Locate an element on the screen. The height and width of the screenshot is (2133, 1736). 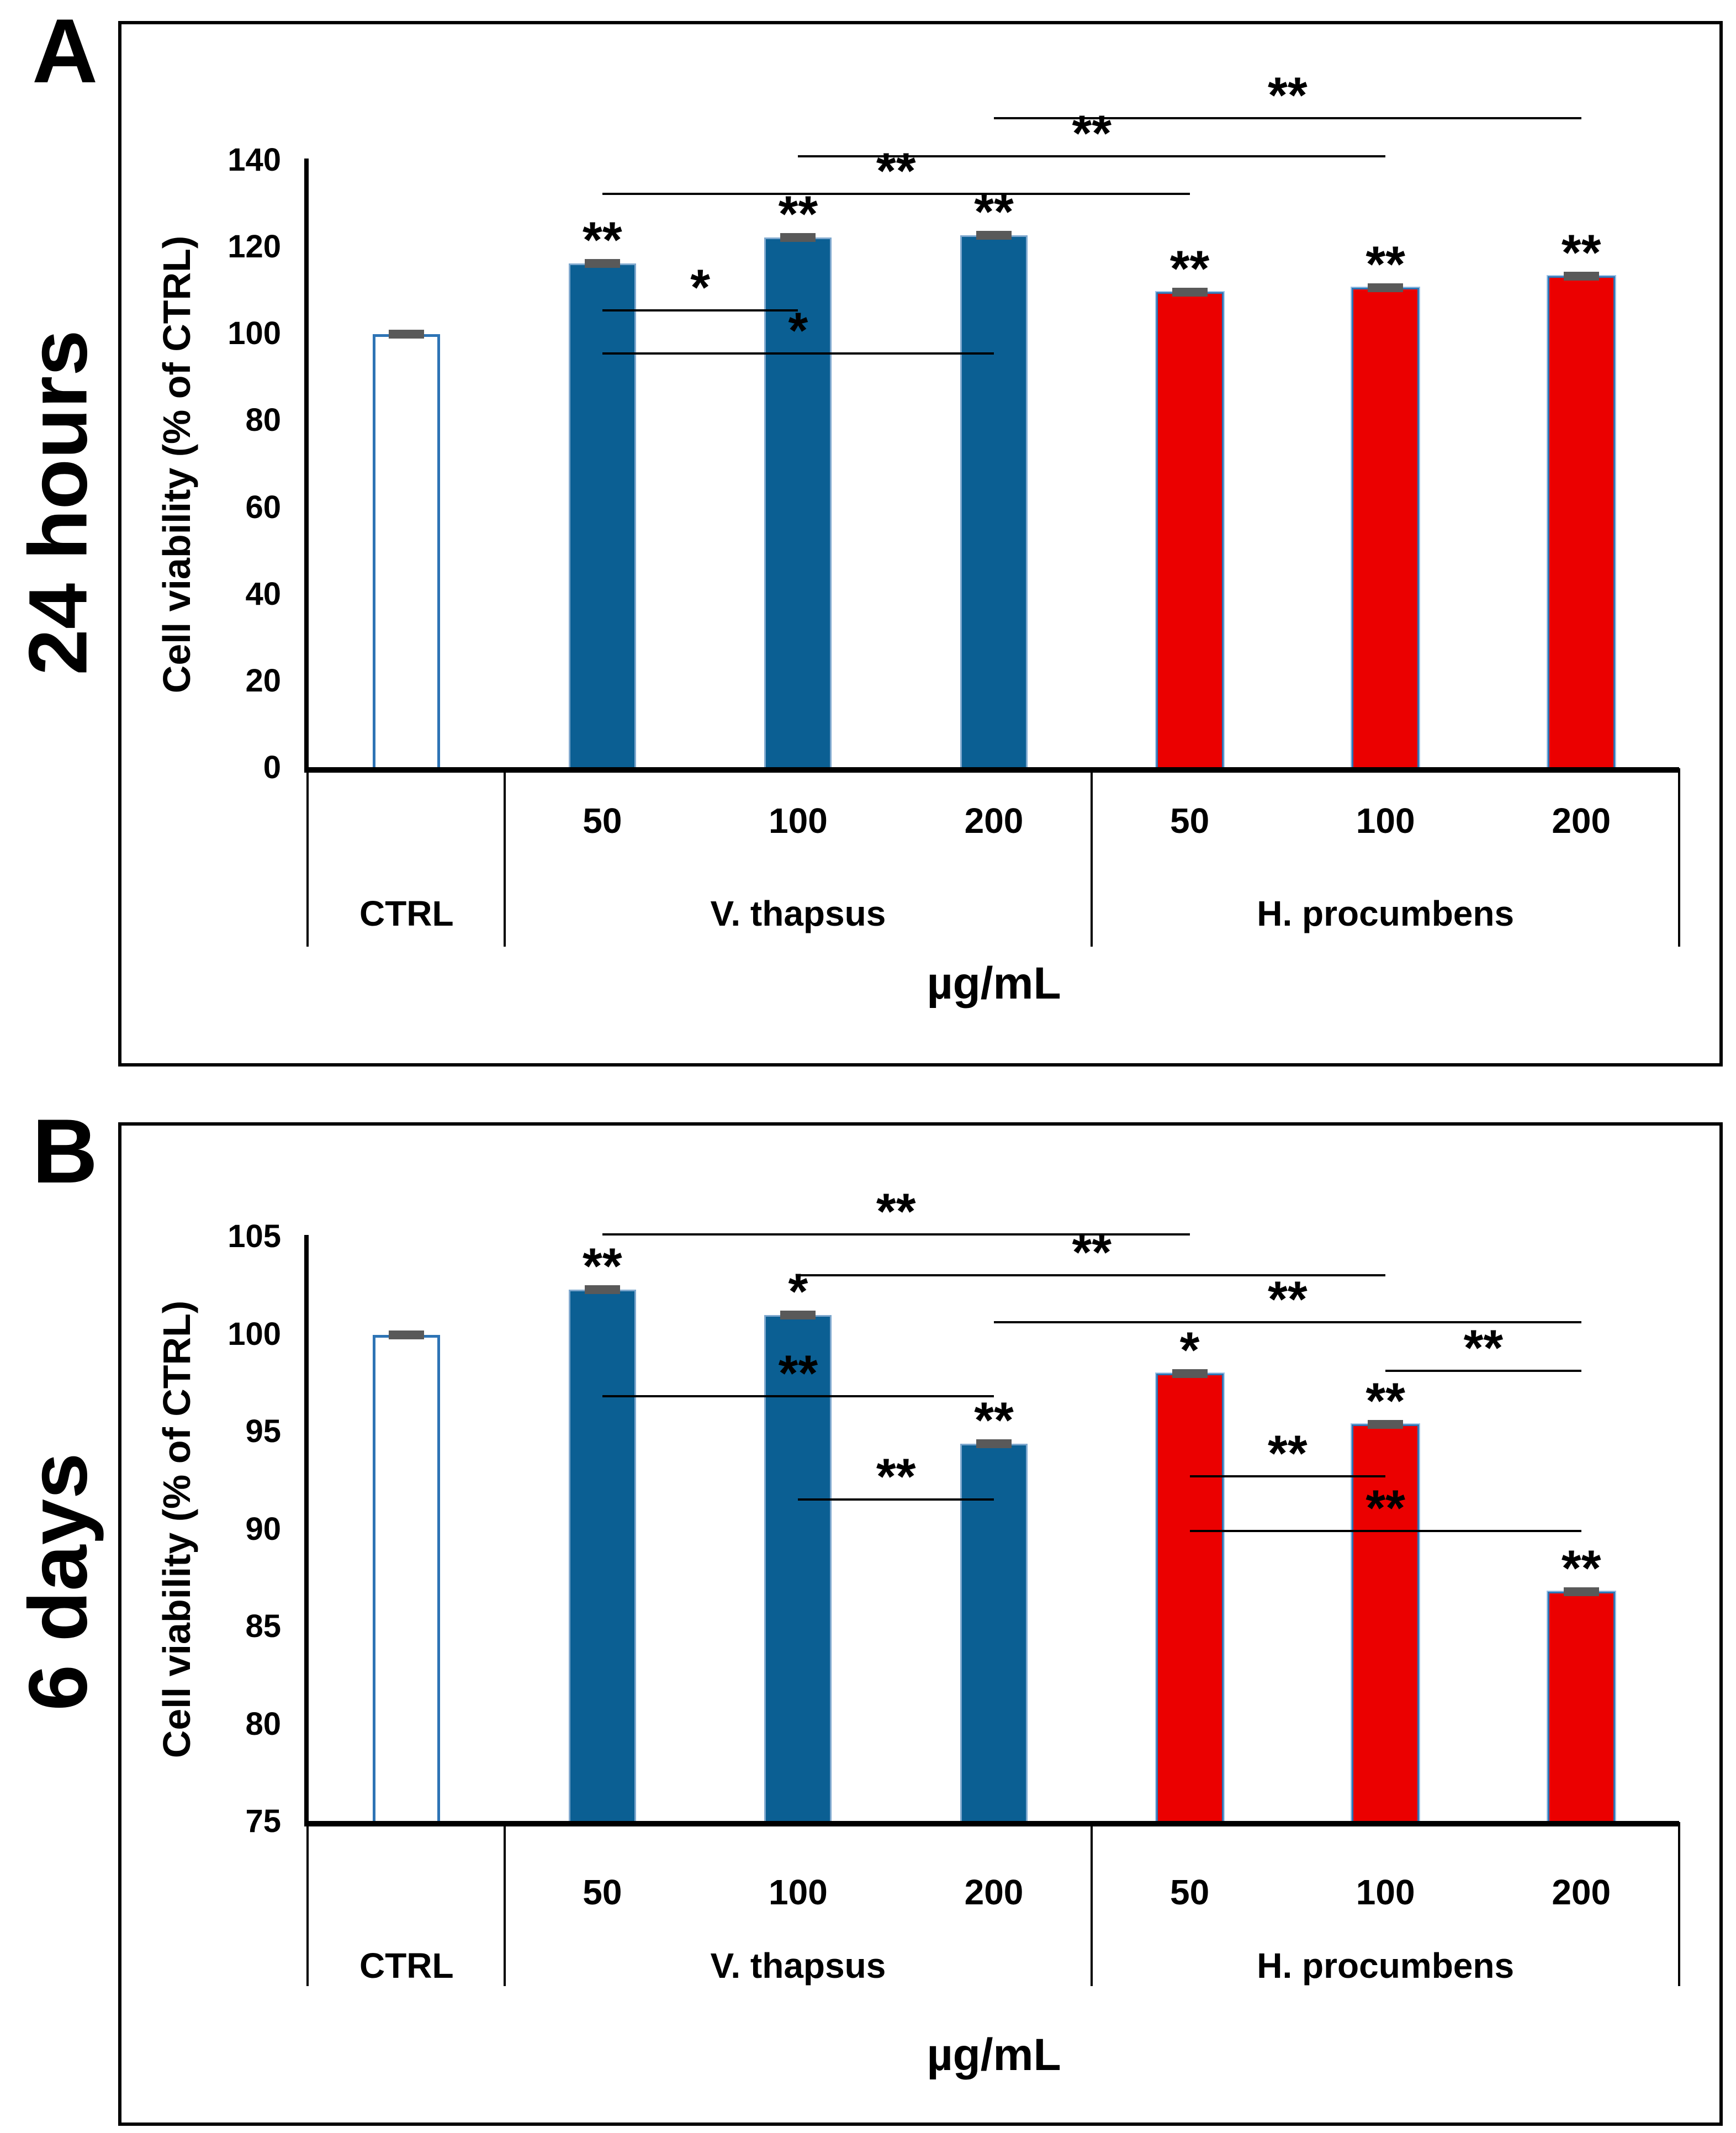
y-tick-label-75: 75 is located at coordinates (263, 1821).